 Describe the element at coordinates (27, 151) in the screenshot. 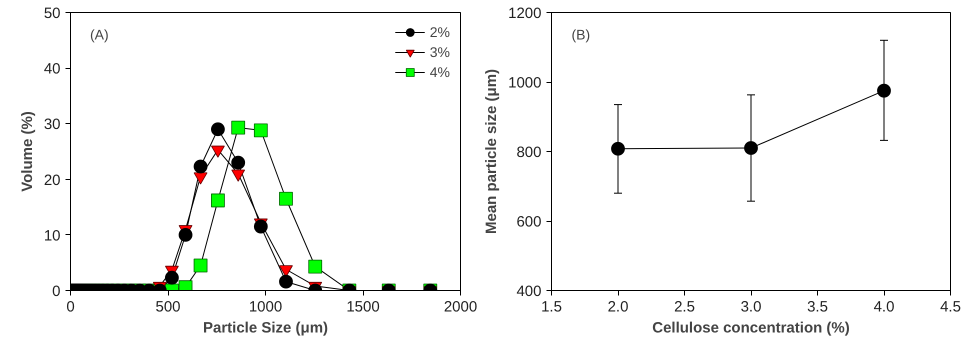

I see `y-axis-title: Volume (%)` at that location.